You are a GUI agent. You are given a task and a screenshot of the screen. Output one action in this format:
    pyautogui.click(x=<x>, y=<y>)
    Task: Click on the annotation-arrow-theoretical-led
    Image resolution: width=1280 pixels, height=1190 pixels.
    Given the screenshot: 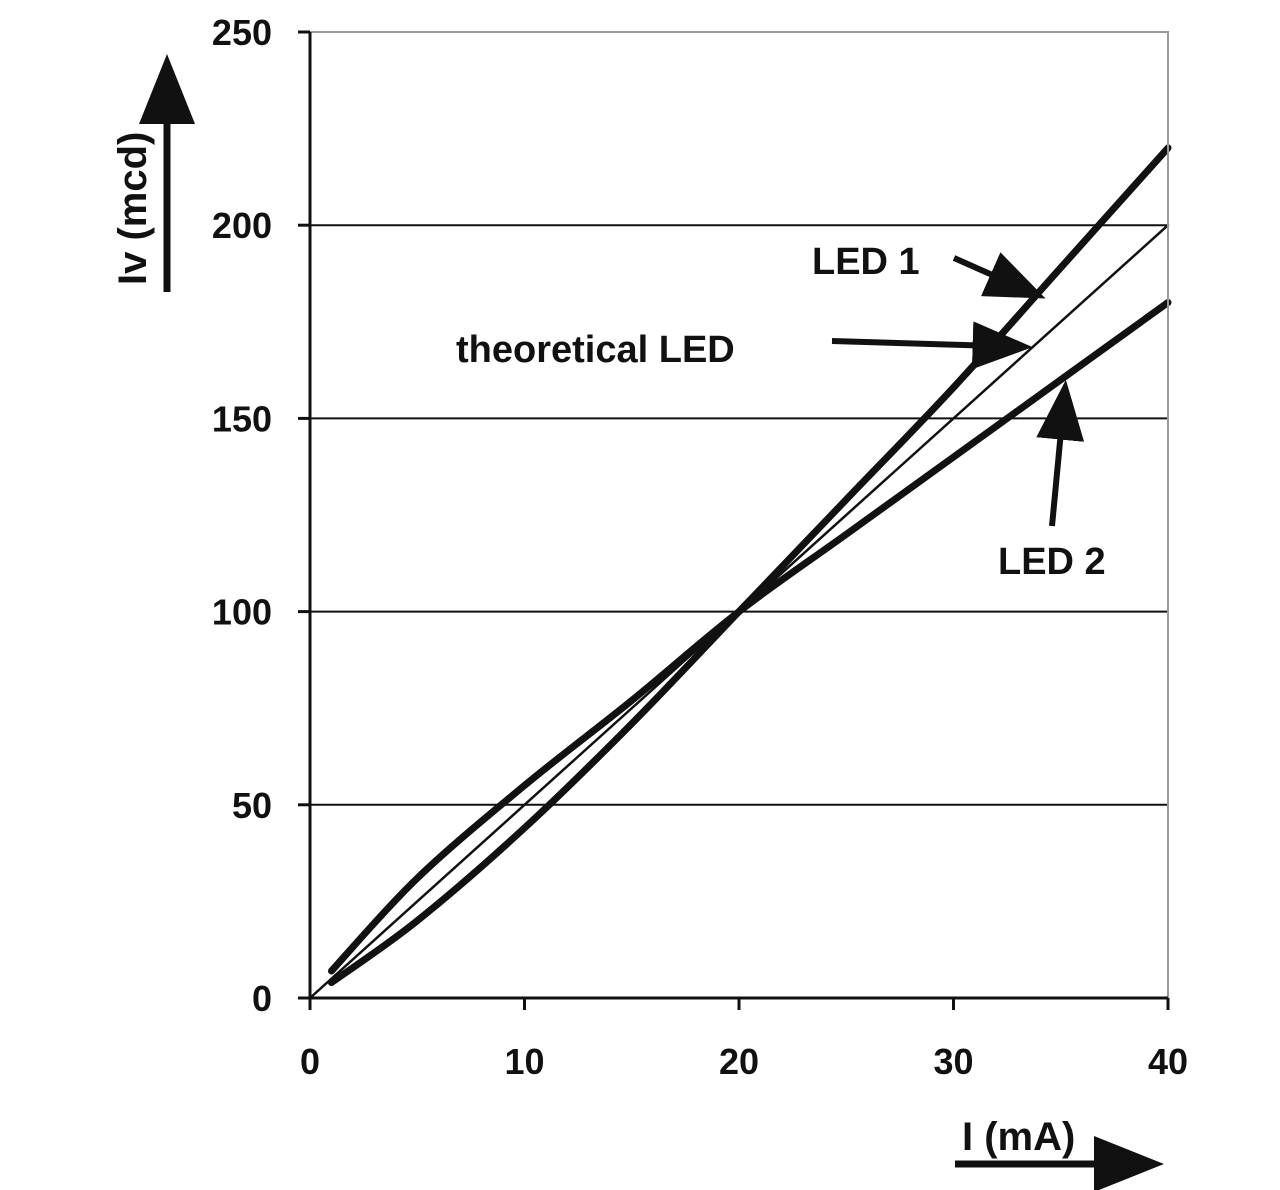 What is the action you would take?
    pyautogui.click(x=932, y=345)
    